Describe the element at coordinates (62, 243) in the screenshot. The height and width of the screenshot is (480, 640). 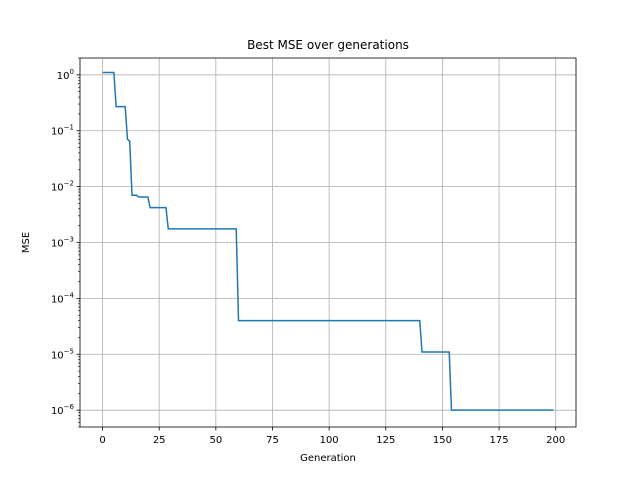
I see `y-tick-label: 10⁻³` at that location.